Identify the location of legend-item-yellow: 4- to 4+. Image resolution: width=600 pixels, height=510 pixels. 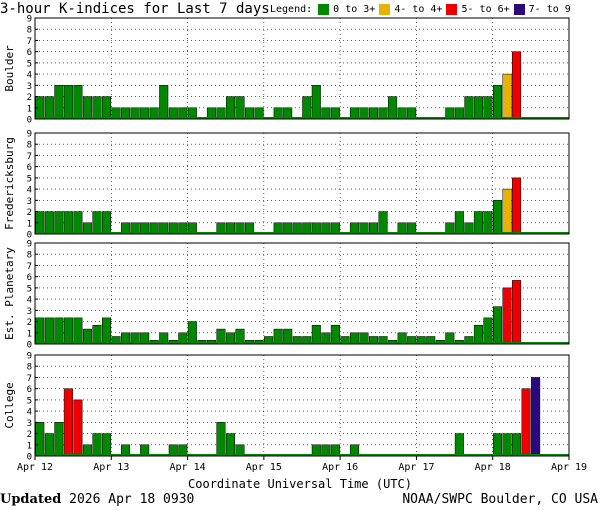
(410, 9).